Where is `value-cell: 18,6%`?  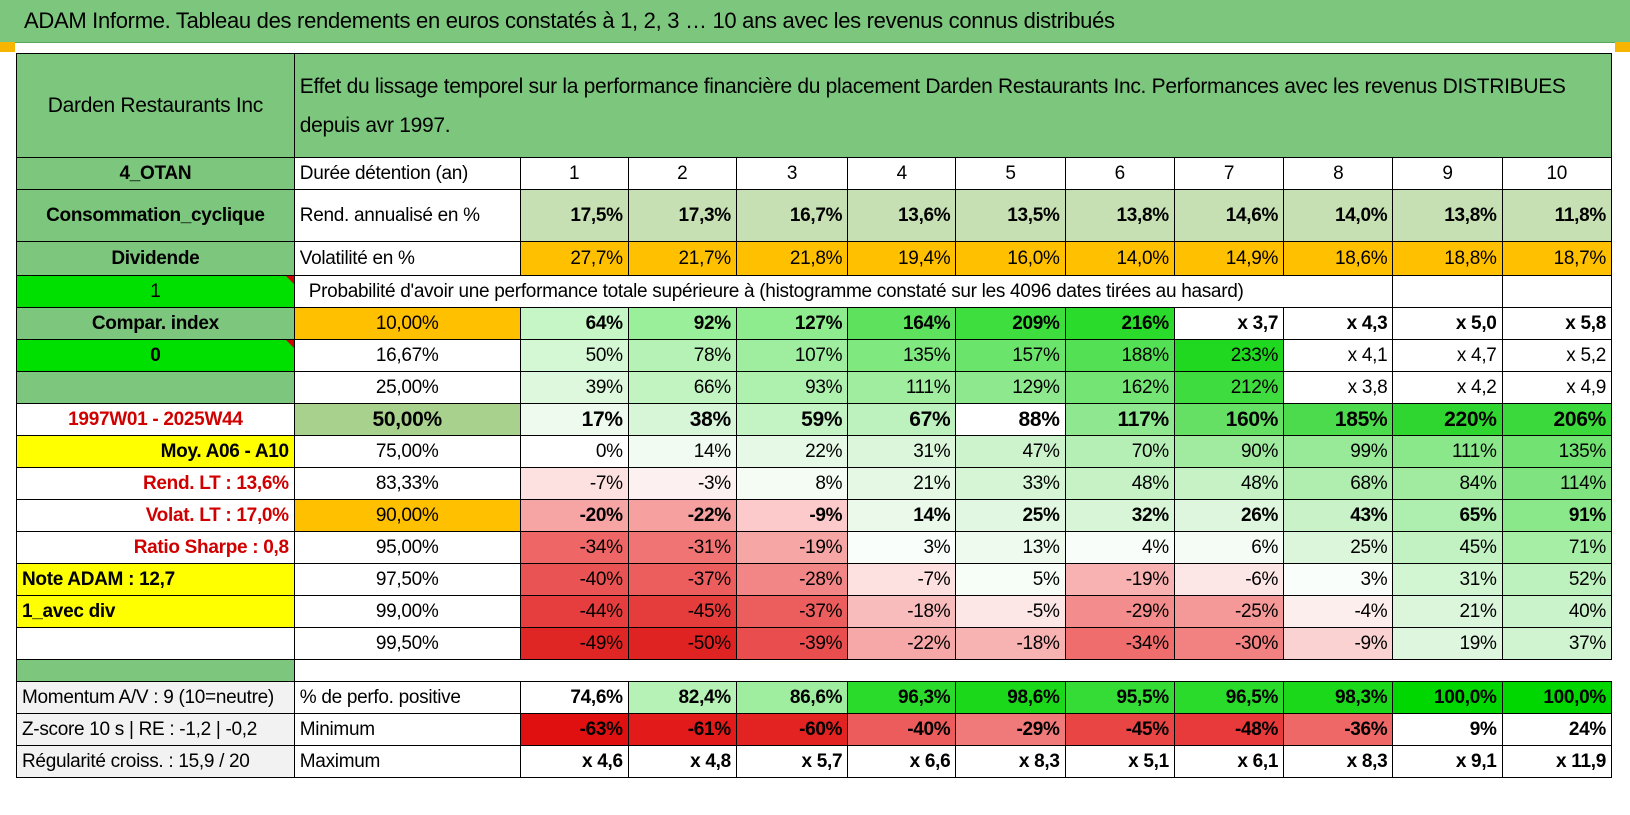 value-cell: 18,6% is located at coordinates (1338, 258).